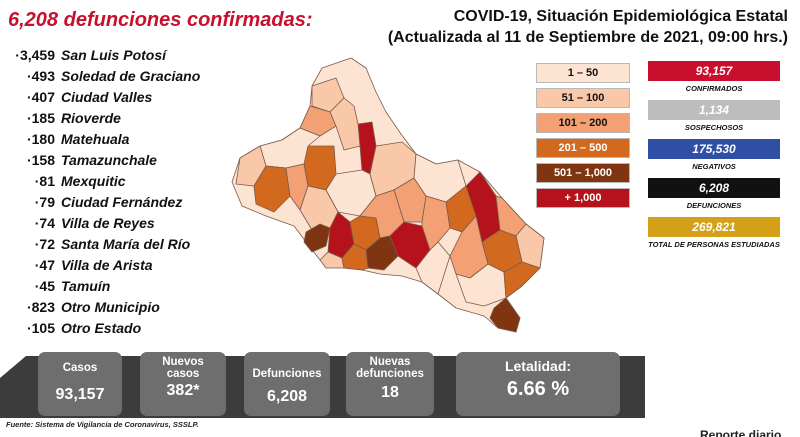  Describe the element at coordinates (33, 328) in the screenshot. I see `death-count: 105` at that location.